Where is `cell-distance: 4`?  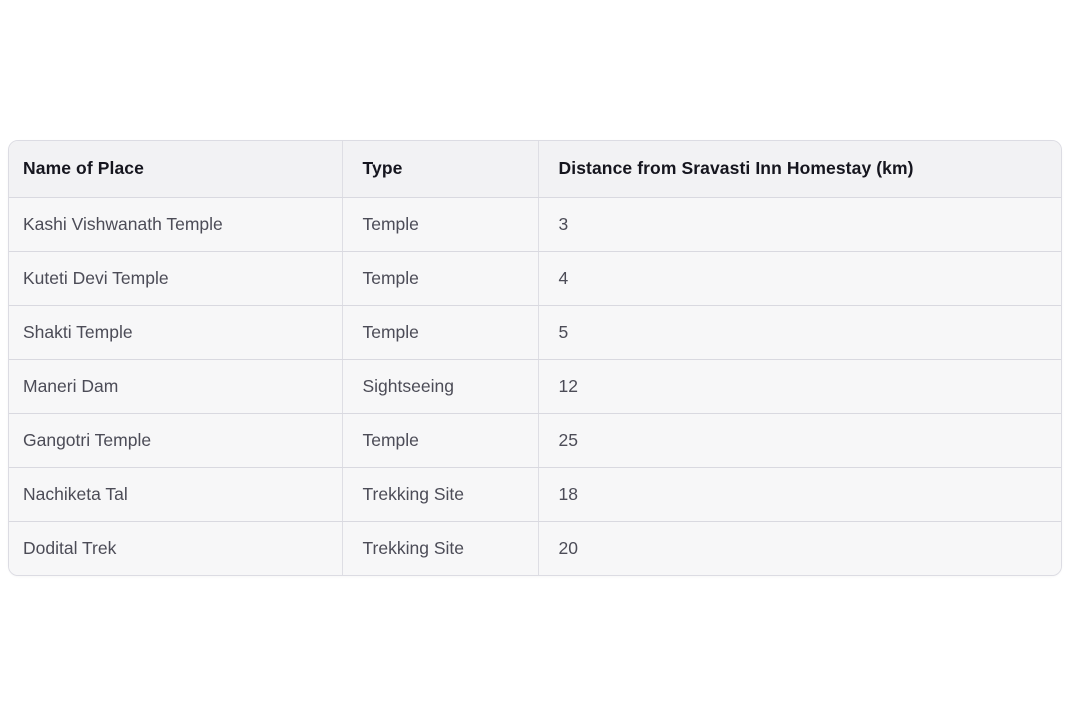
cell-distance: 4 is located at coordinates (799, 278).